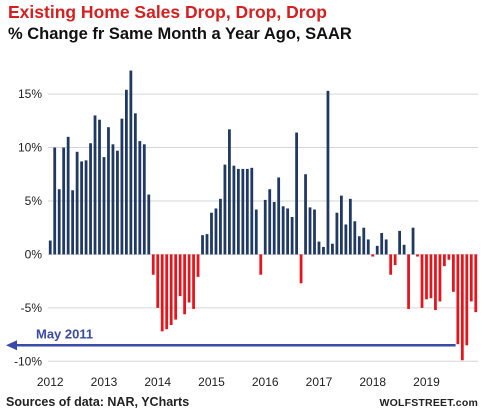 The width and height of the screenshot is (488, 413). Describe the element at coordinates (167, 12) in the screenshot. I see `chart-title: Existing Home Sales Drop, Drop, Drop` at that location.